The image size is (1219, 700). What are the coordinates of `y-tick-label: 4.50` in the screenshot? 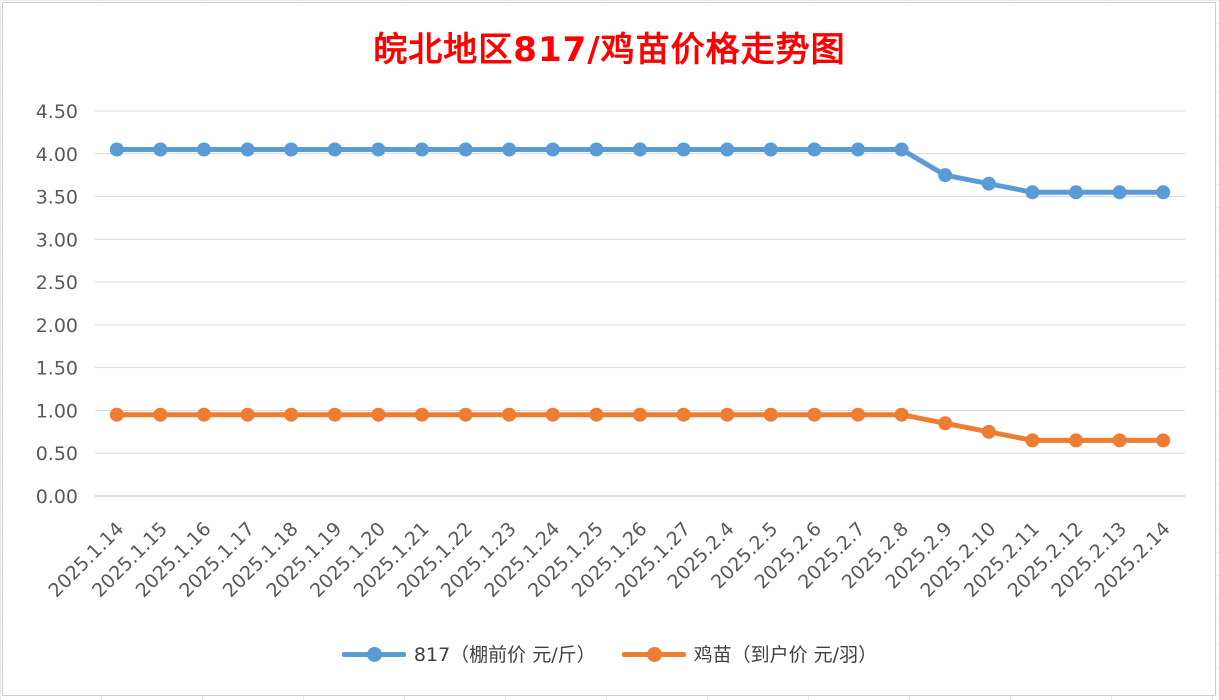 It's located at (57, 112).